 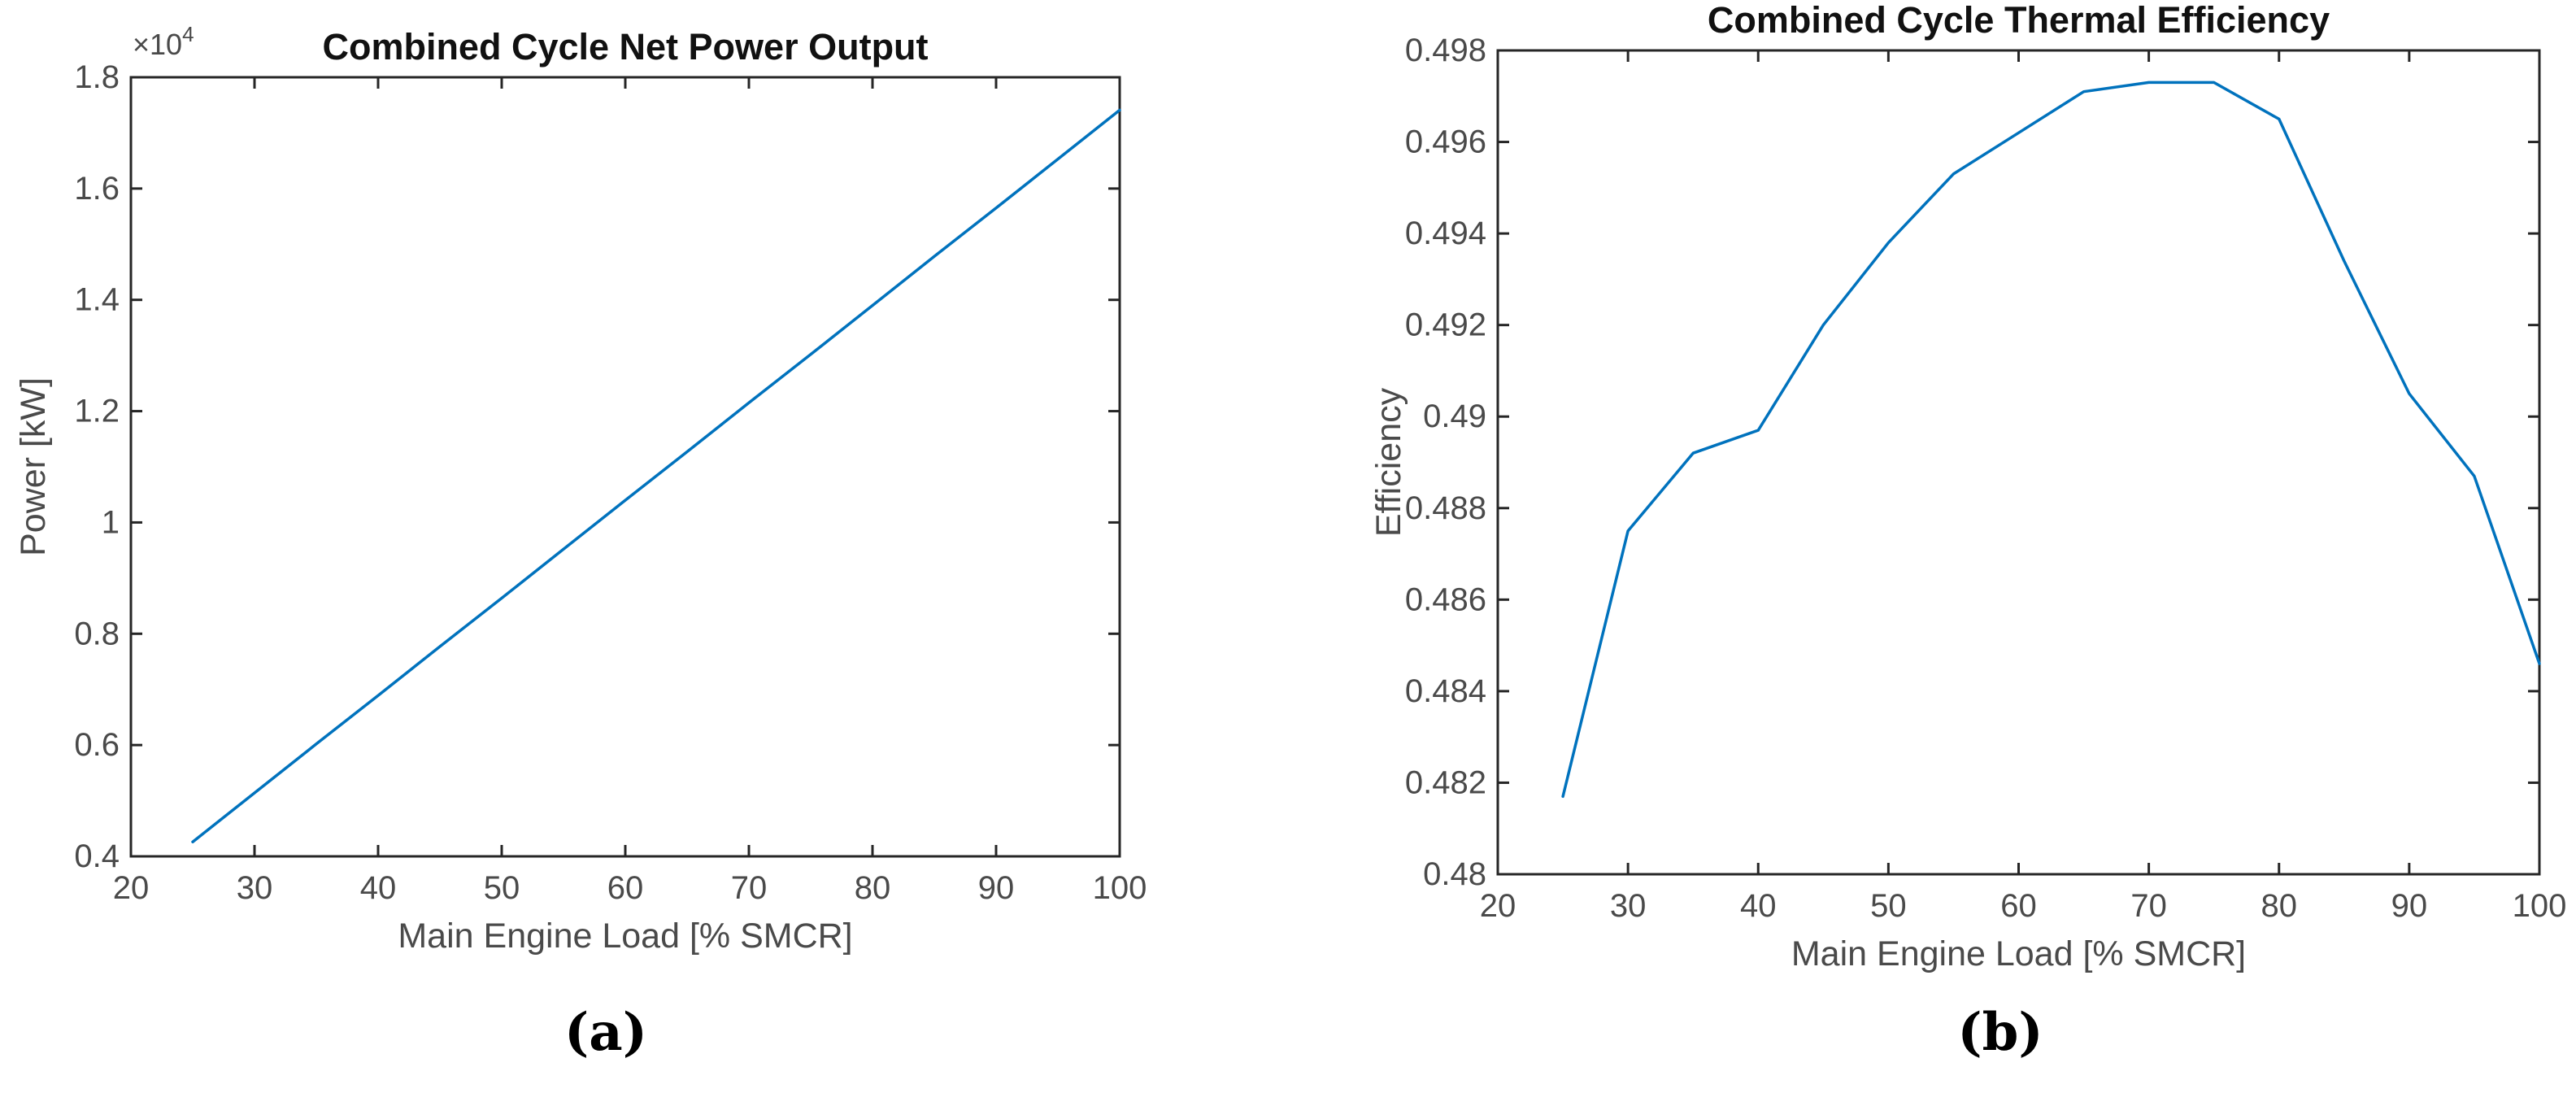 What do you see at coordinates (164, 41) in the screenshot?
I see `y-exponent-label: ×10⁴` at bounding box center [164, 41].